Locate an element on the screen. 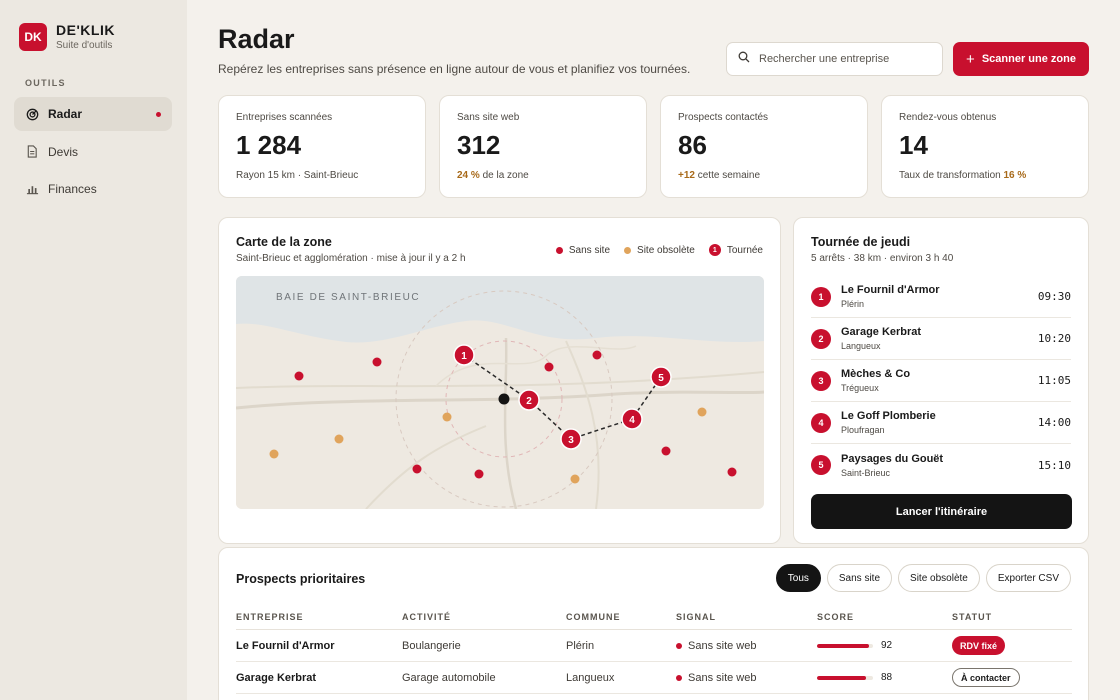 This screenshot has width=1120, height=700. brand-logo: DK is located at coordinates (33, 36).